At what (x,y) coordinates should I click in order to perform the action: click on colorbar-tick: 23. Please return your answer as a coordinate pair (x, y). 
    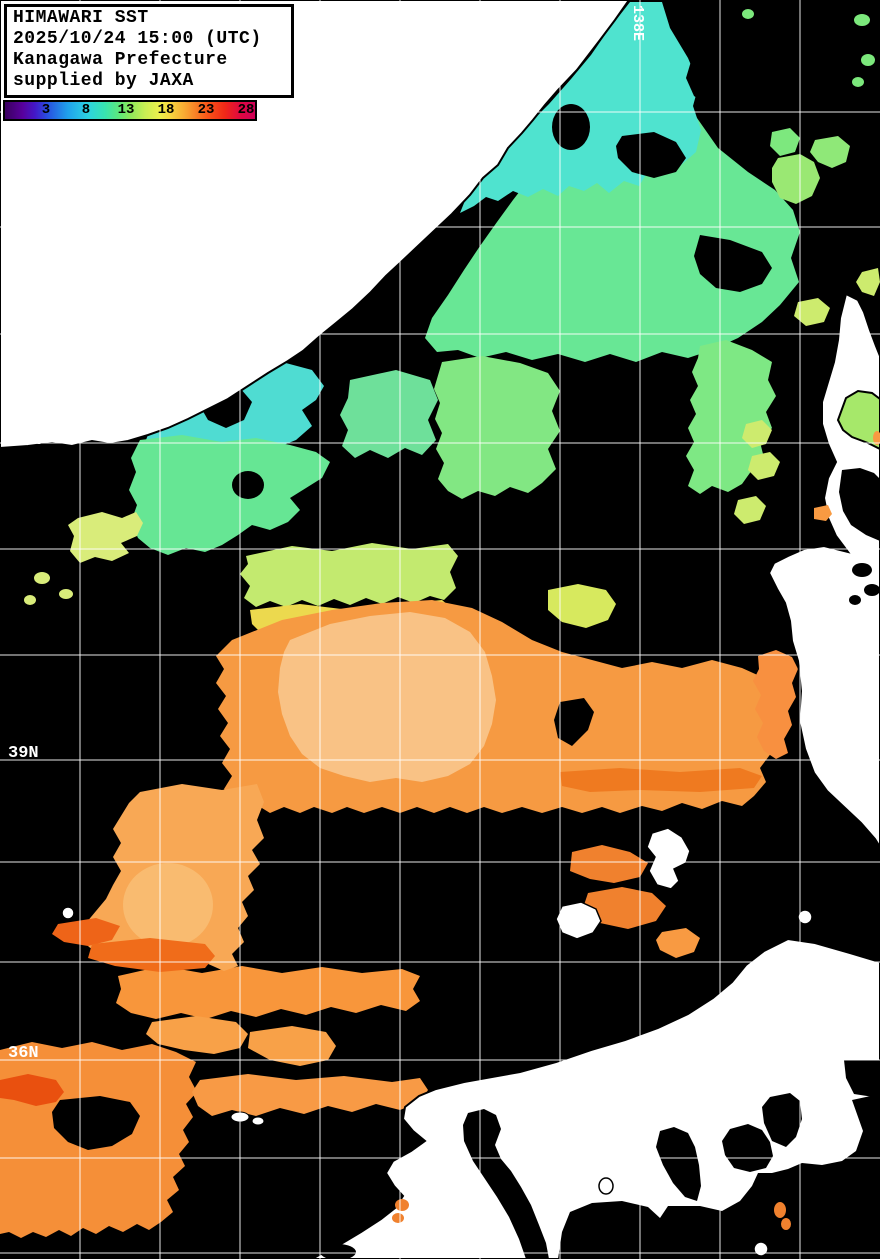
    Looking at the image, I should click on (206, 110).